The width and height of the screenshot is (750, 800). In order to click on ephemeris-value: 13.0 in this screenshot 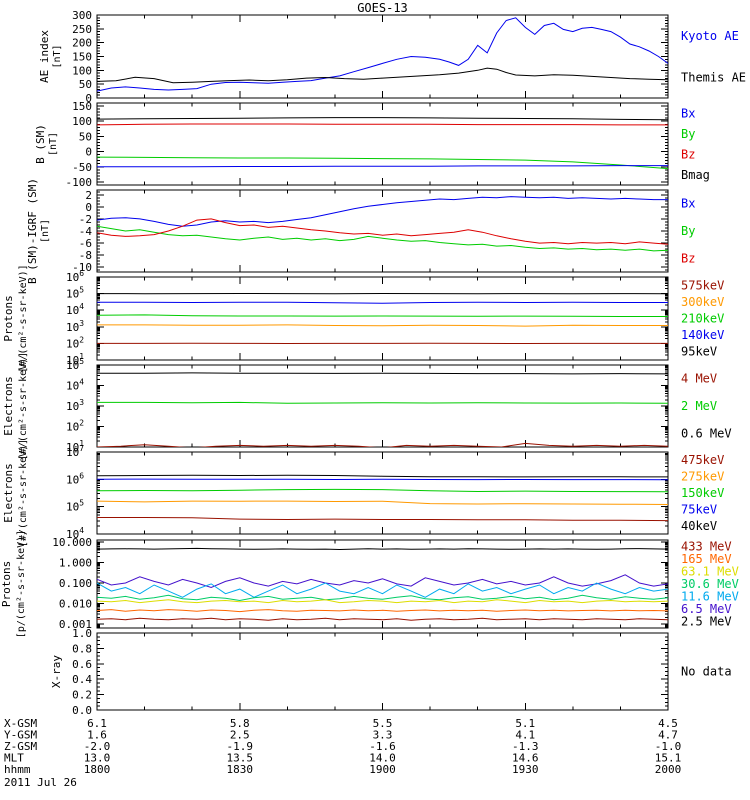, I will do `click(97, 758)`.